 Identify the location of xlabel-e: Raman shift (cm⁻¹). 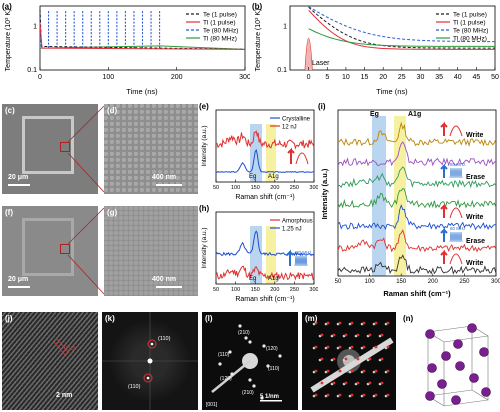
(264, 197).